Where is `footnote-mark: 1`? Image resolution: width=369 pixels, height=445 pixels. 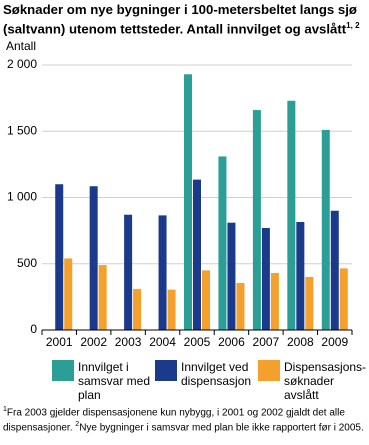
footnote-mark: 1 is located at coordinates (5, 409).